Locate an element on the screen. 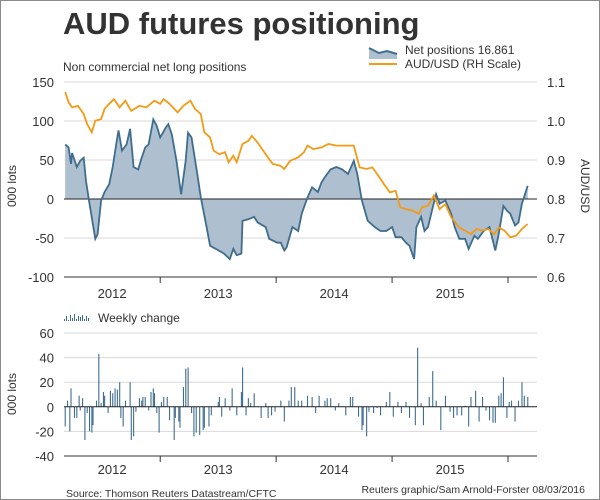 This screenshot has height=500, width=600. top-legend: Net positions 16.861 AUD/USD (RH Scale) is located at coordinates (444, 57).